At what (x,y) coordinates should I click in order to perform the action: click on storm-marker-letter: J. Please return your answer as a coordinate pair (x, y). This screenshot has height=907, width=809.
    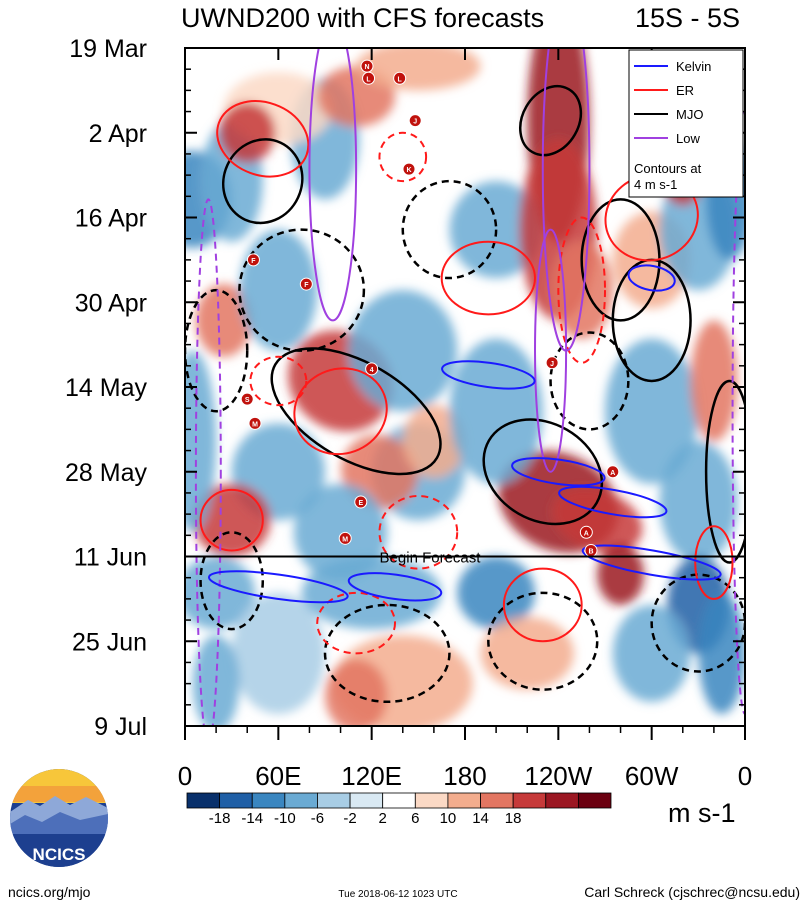
    Looking at the image, I should click on (552, 364).